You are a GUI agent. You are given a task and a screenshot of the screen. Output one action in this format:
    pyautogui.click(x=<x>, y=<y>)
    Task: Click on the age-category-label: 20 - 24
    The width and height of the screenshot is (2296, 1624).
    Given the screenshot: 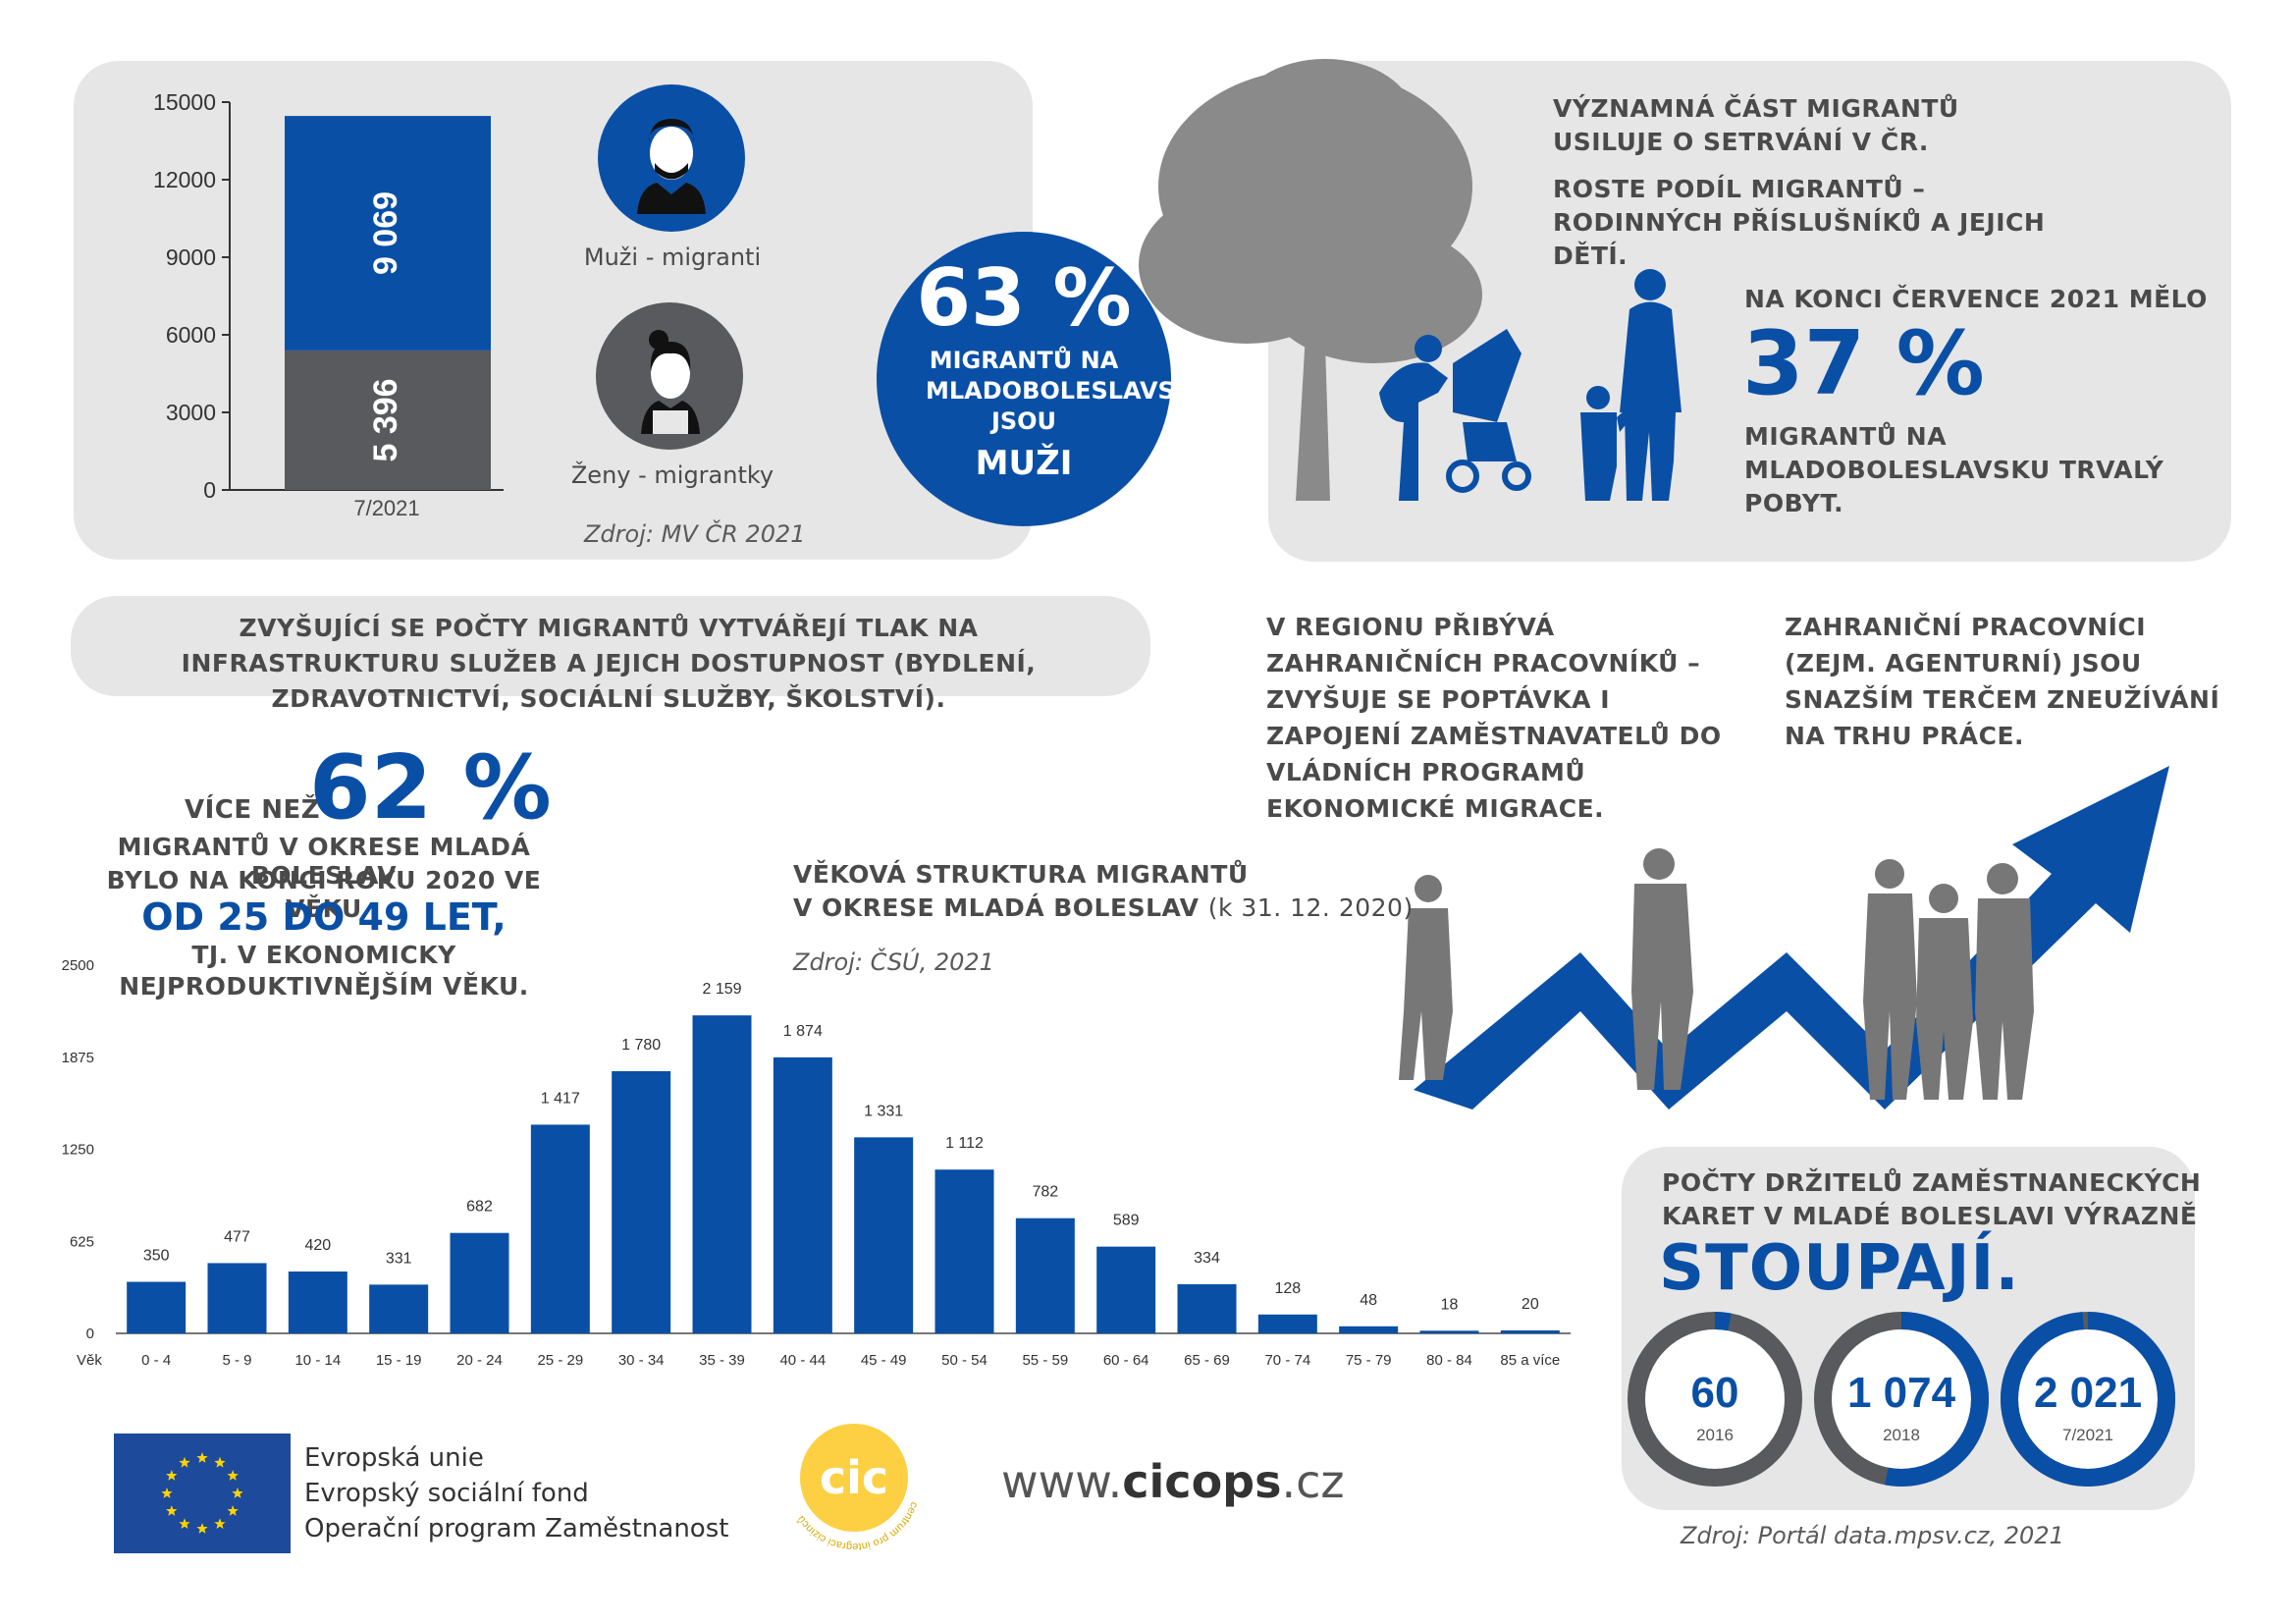 What is the action you would take?
    pyautogui.click(x=479, y=1360)
    